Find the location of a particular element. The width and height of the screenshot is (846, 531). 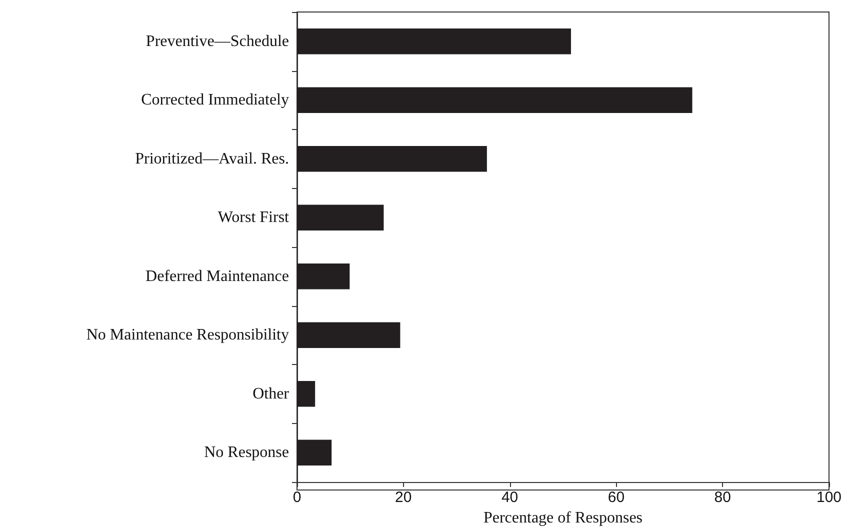

y-tick-label: No Response is located at coordinates (246, 453).